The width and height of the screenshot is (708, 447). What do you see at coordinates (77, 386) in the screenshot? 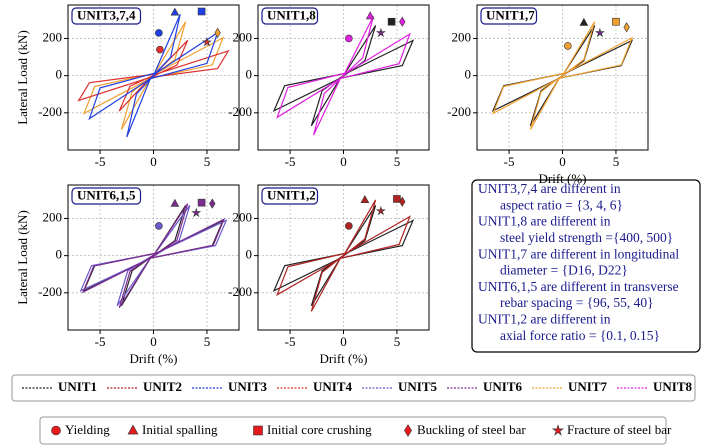
I see `legend-label: UNIT1` at bounding box center [77, 386].